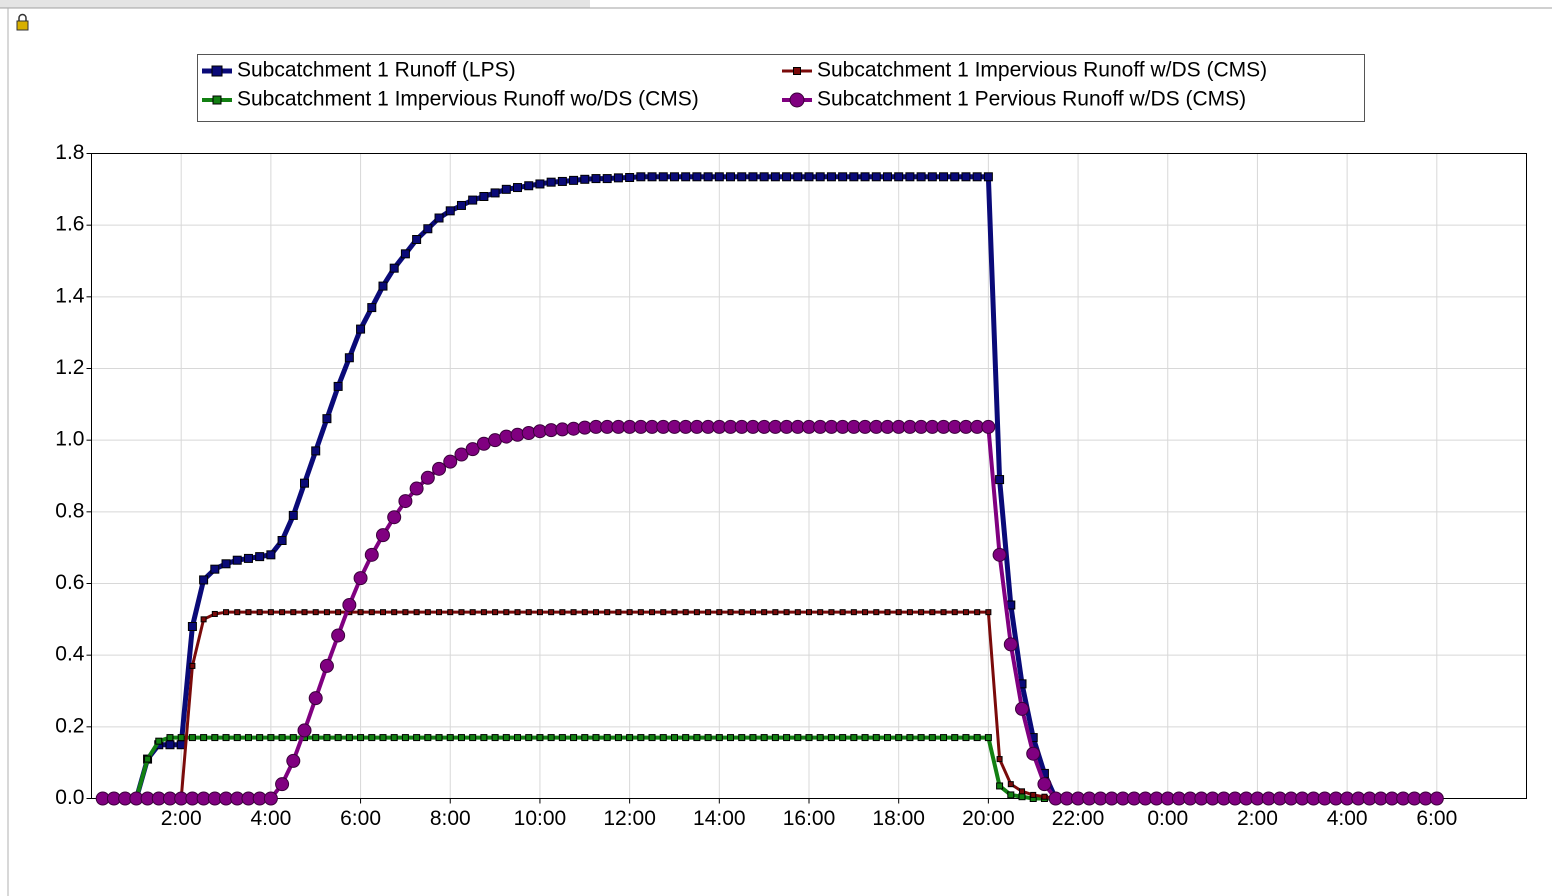 Image resolution: width=1552 pixels, height=896 pixels. What do you see at coordinates (69, 510) in the screenshot?
I see `y-tick-label: 0.8` at bounding box center [69, 510].